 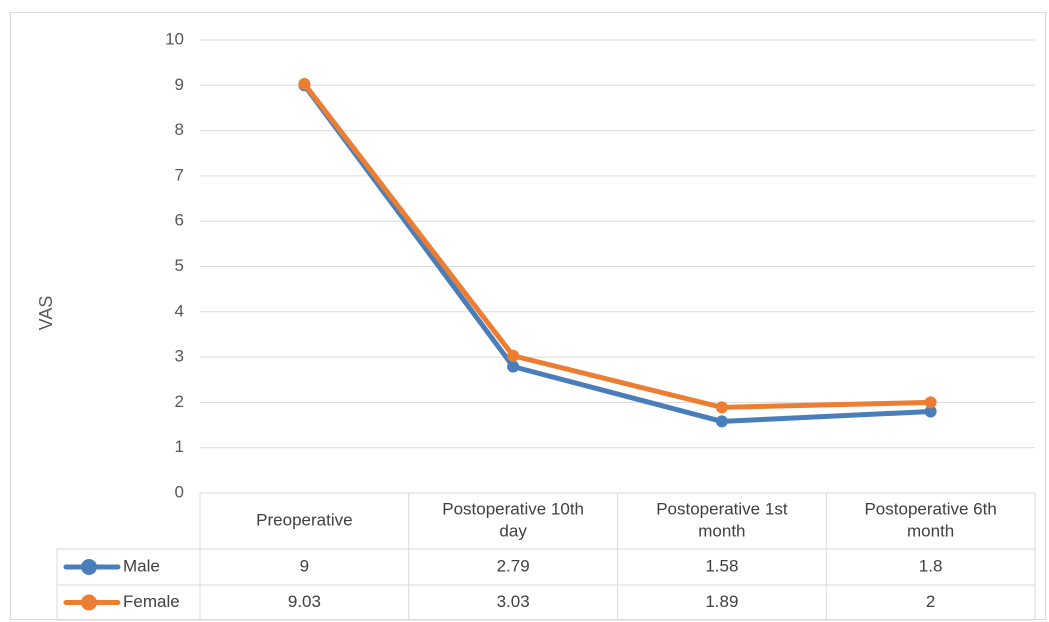 I want to click on y-tick-labels: 0 1 2 3 4 5 6 7 8 9 10, so click(x=174, y=265).